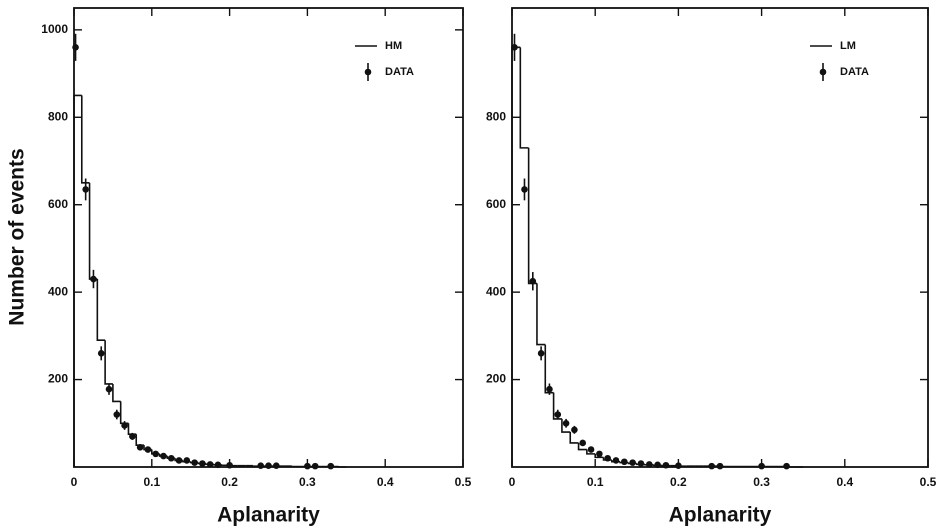 Image resolution: width=947 pixels, height=532 pixels. I want to click on legend-label: LM, so click(848, 46).